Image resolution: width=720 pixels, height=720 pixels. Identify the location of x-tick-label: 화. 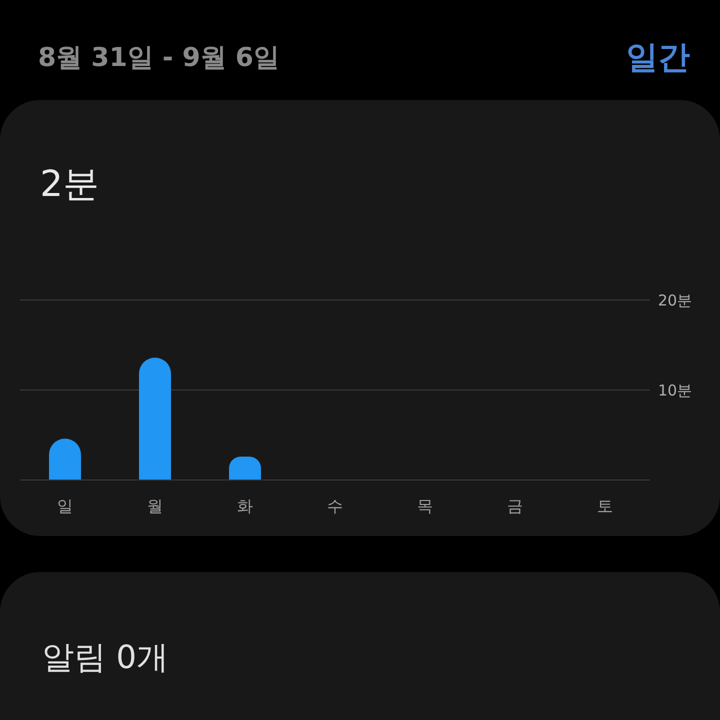
(245, 506).